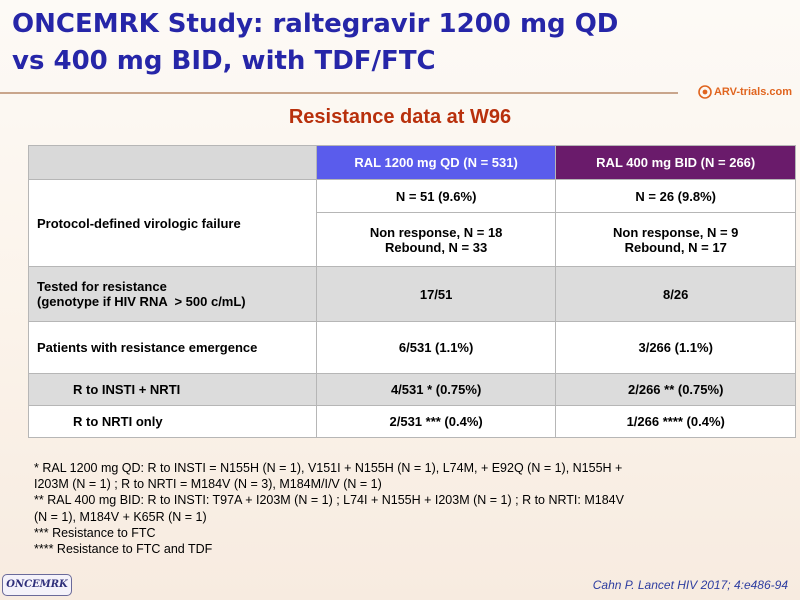 The image size is (800, 600). What do you see at coordinates (436, 294) in the screenshot?
I see `cell-qd-tested: 17/51` at bounding box center [436, 294].